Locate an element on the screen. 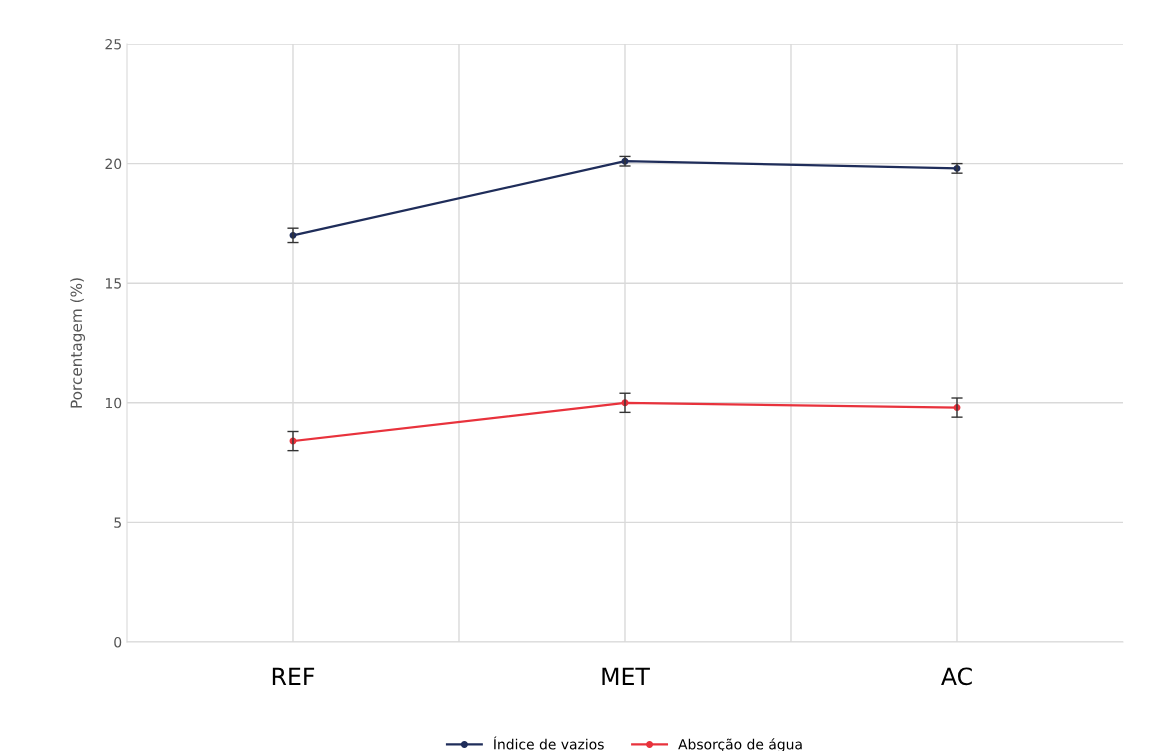 This screenshot has width=1149, height=751. y-tick-label: 10 is located at coordinates (113, 403).